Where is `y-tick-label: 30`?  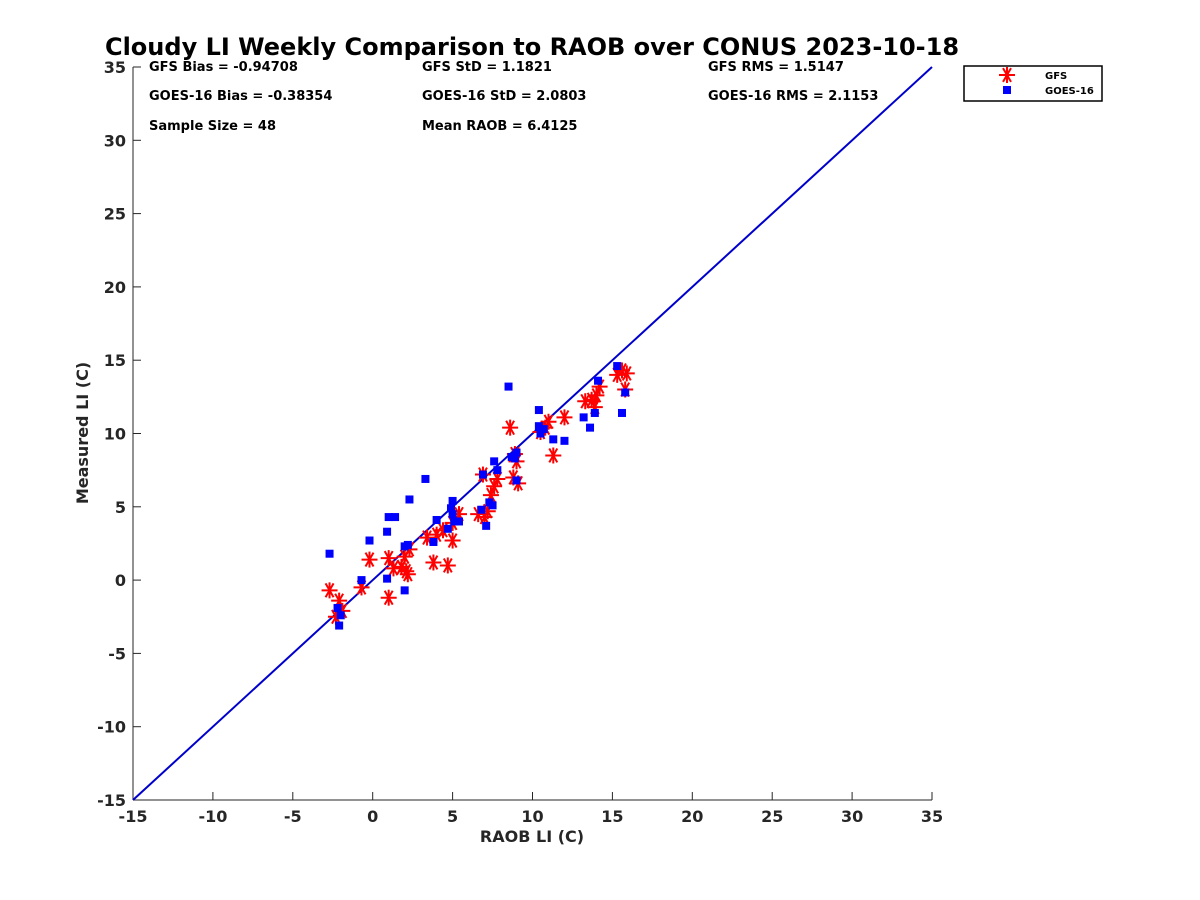
y-tick-label: 30 is located at coordinates (115, 140).